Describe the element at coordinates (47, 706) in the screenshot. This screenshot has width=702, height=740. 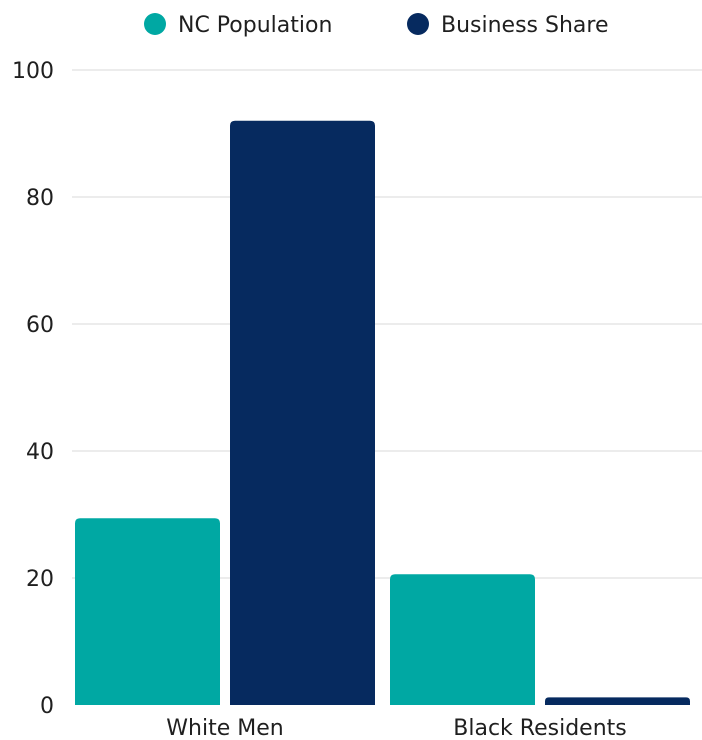
I see `y-tick-label: 0` at that location.